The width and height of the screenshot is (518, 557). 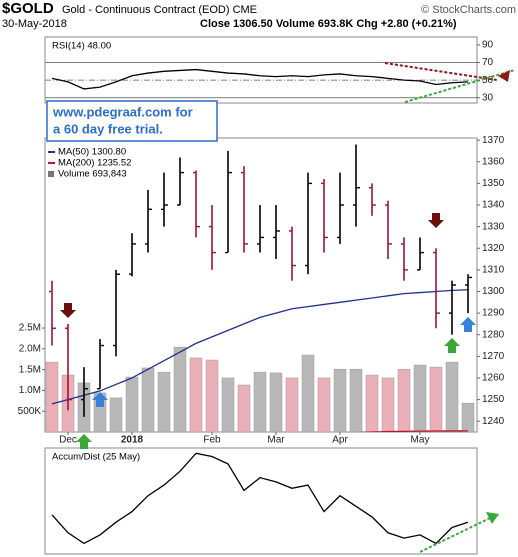 I want to click on rsi-panel, so click(x=261, y=70).